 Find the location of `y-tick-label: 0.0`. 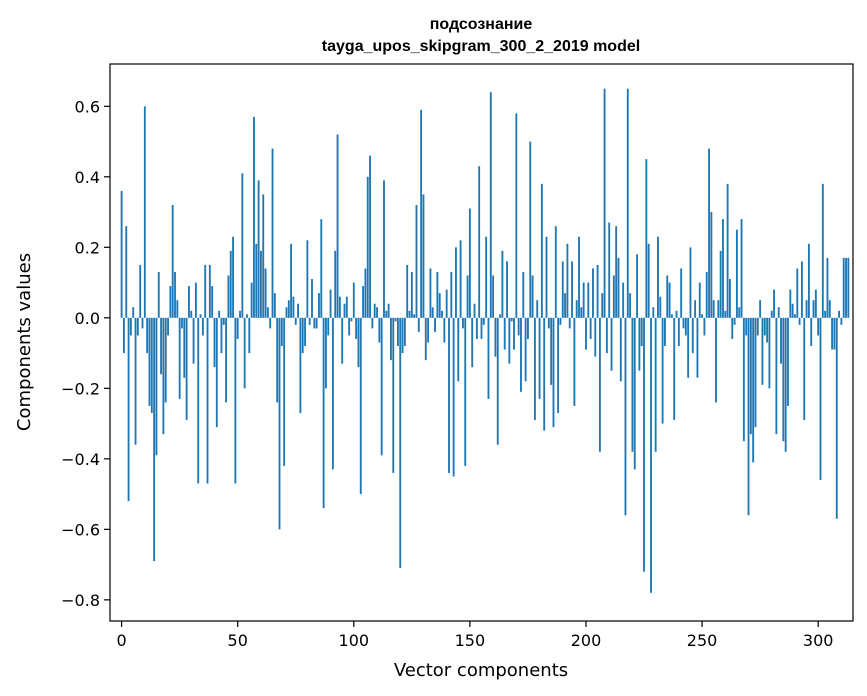

y-tick-label: 0.0 is located at coordinates (87, 318).